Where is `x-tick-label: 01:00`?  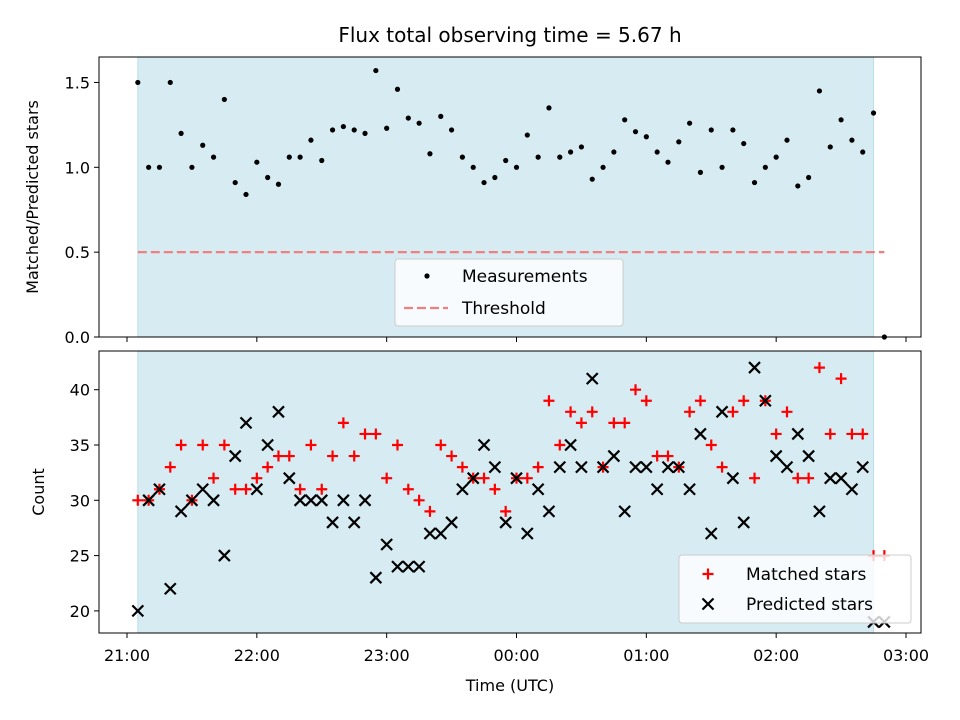 x-tick-label: 01:00 is located at coordinates (646, 655).